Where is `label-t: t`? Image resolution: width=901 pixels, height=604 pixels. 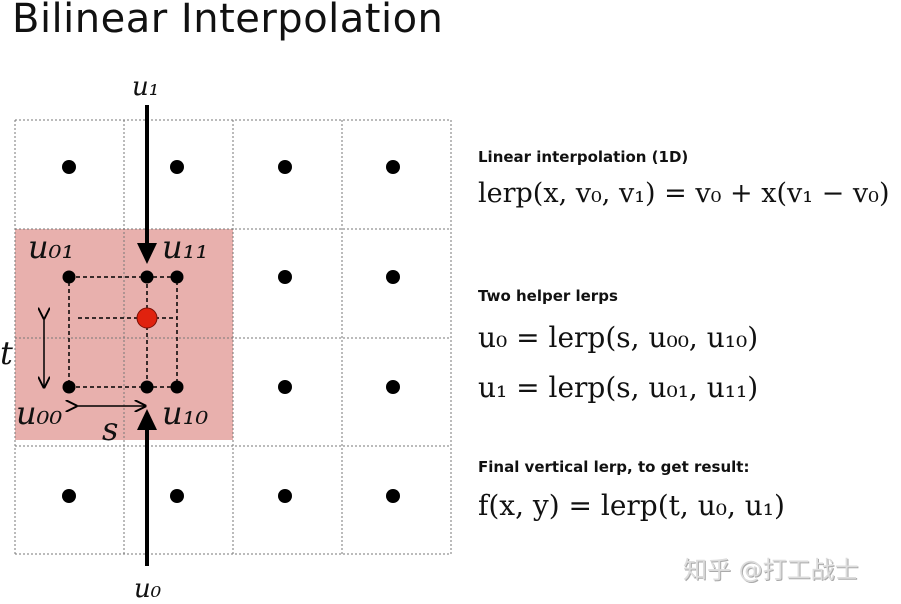
label-t: t is located at coordinates (6, 353).